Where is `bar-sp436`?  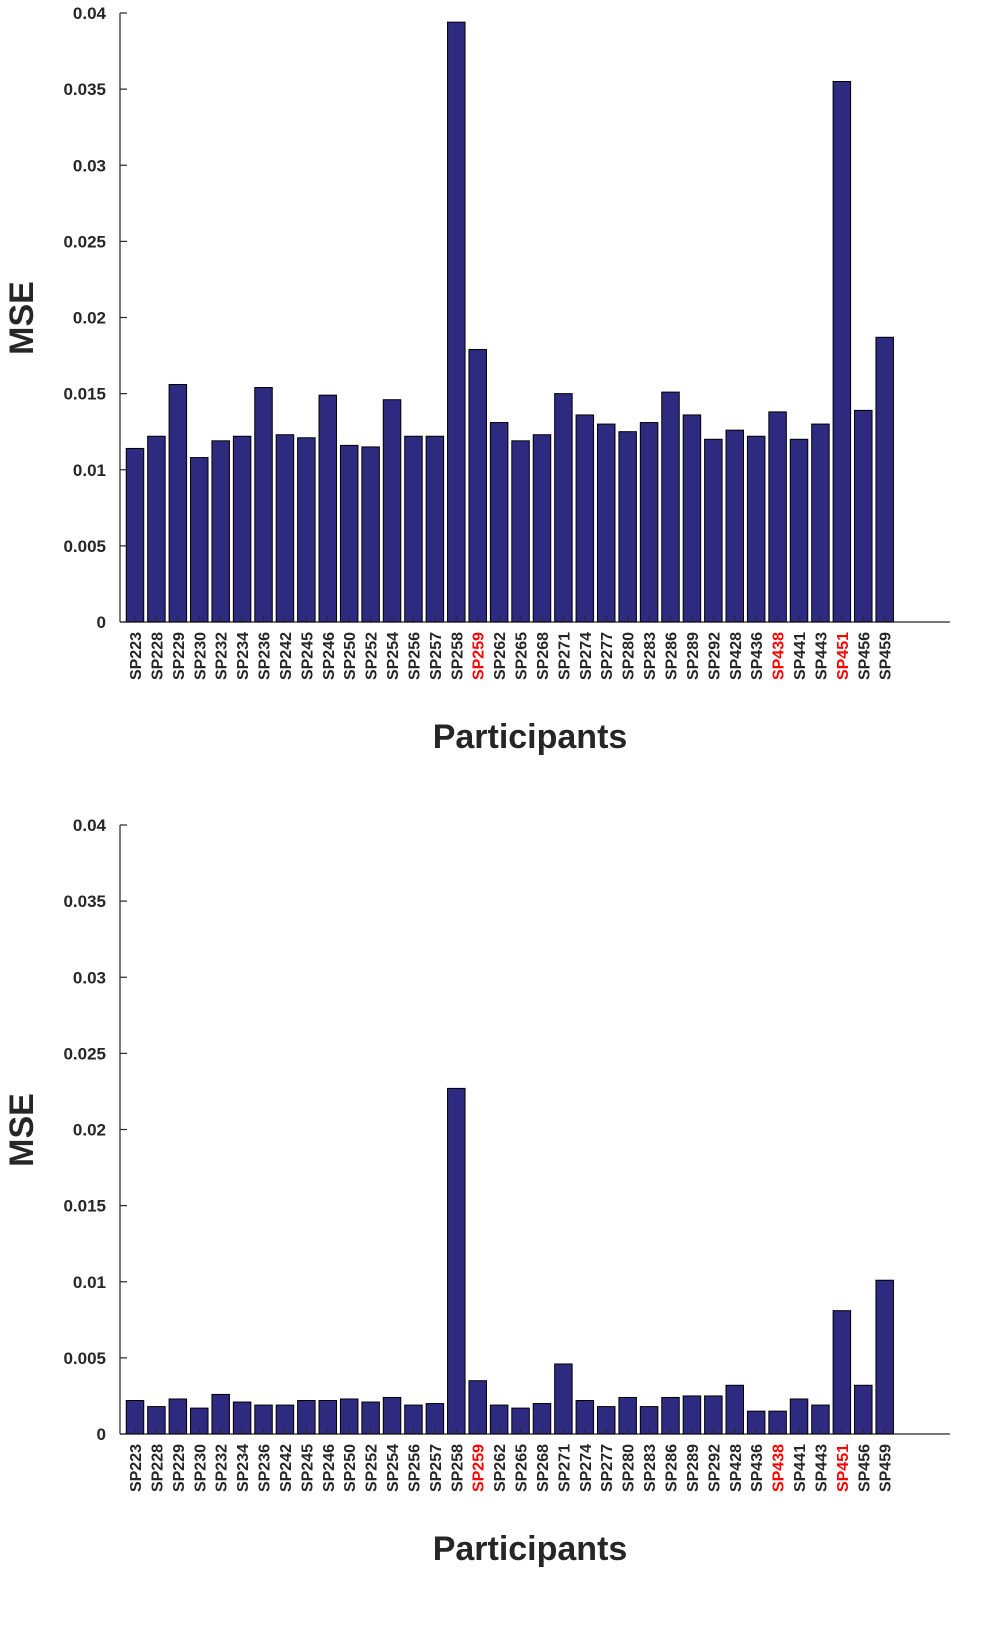 bar-sp436 is located at coordinates (756, 529).